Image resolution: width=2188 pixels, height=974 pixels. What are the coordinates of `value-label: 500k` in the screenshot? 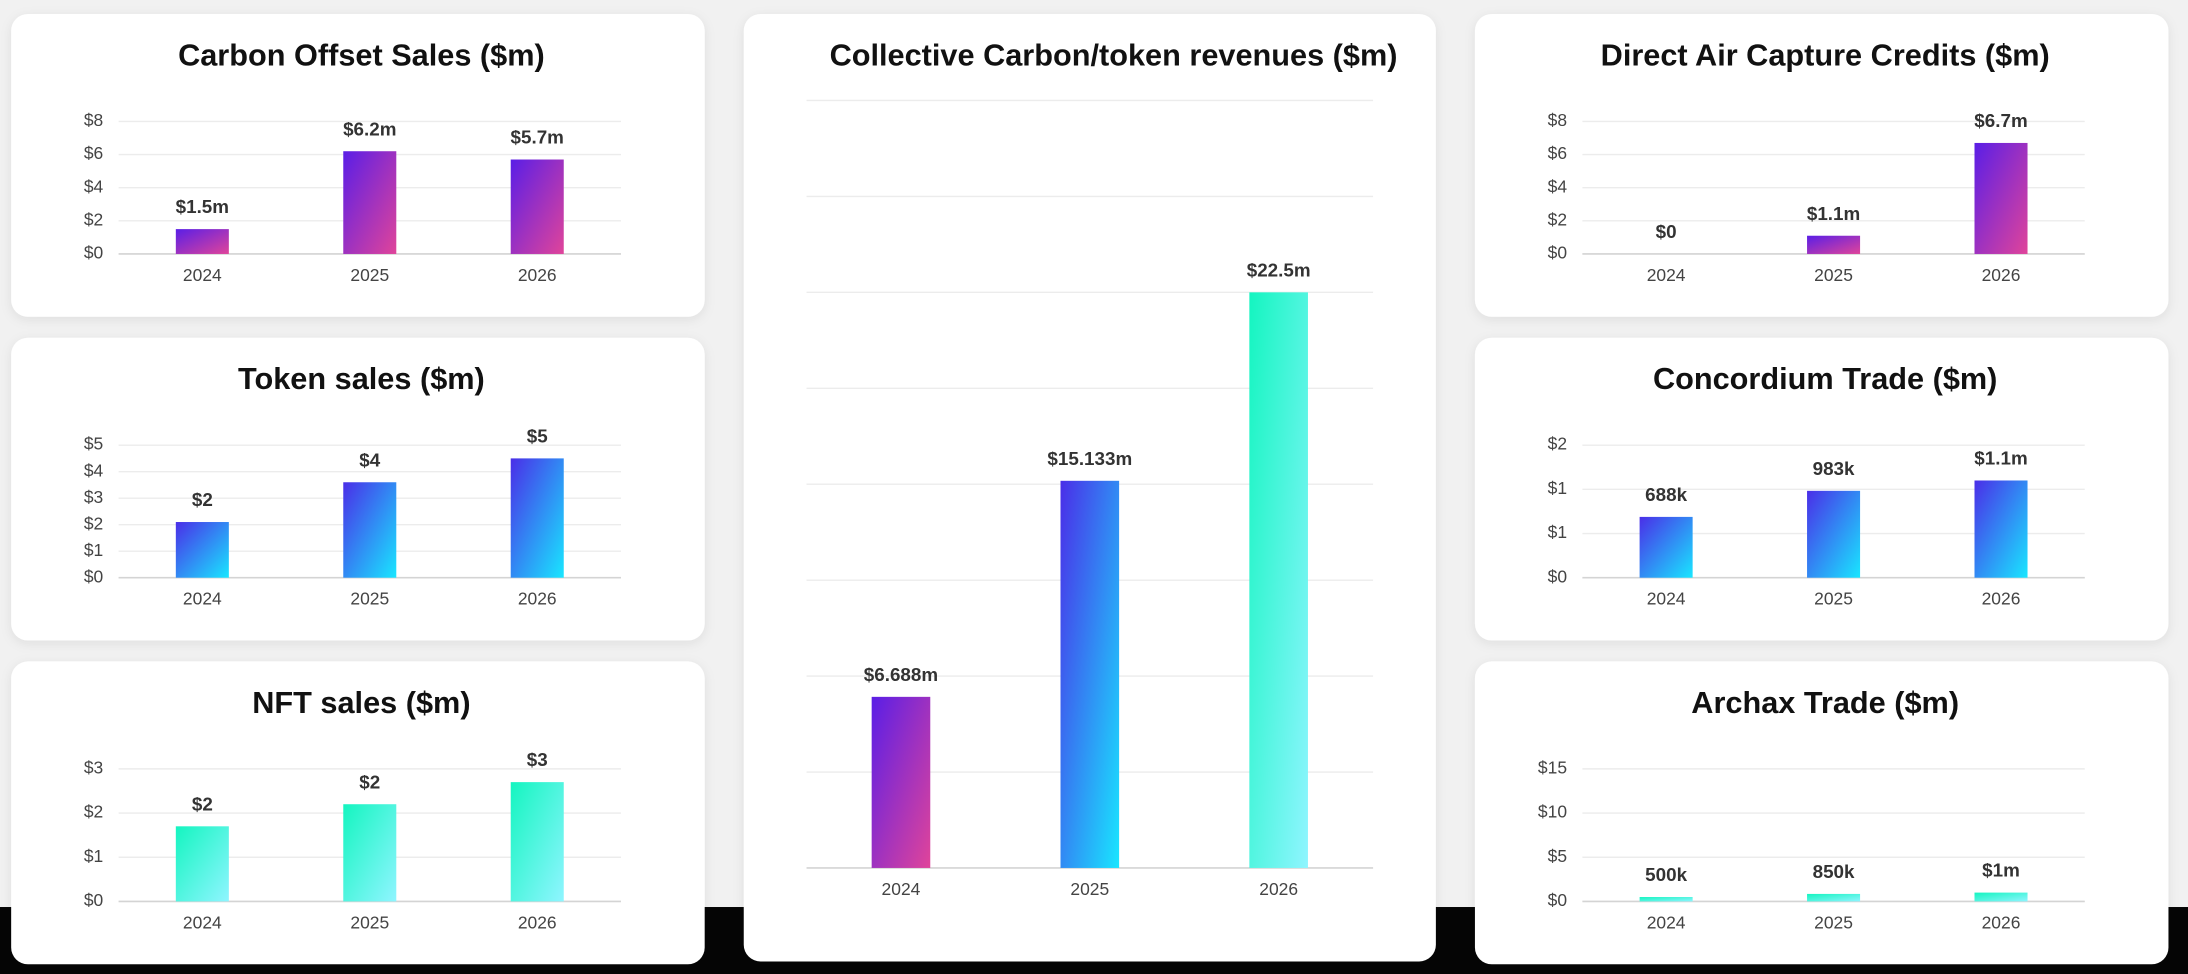 It's located at (1666, 874).